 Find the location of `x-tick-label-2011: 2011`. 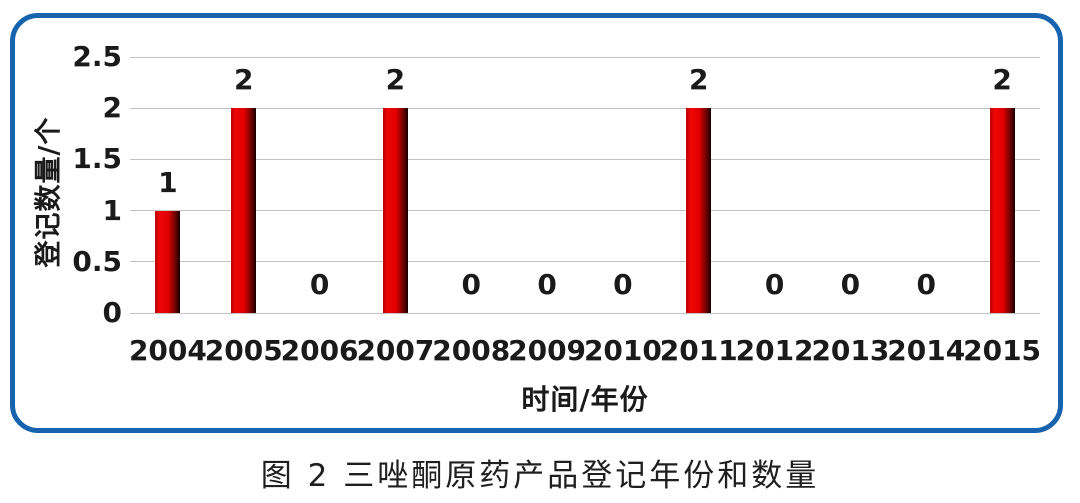

x-tick-label-2011: 2011 is located at coordinates (698, 350).